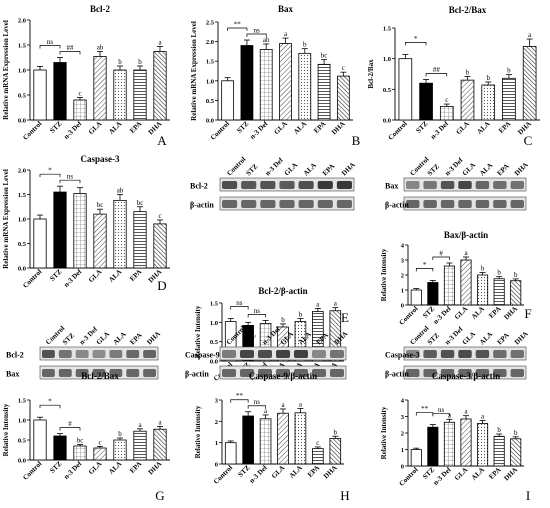 Image resolution: width=550 pixels, height=508 pixels. What do you see at coordinates (403, 261) in the screenshot?
I see `y-tick-label: 3` at bounding box center [403, 261].